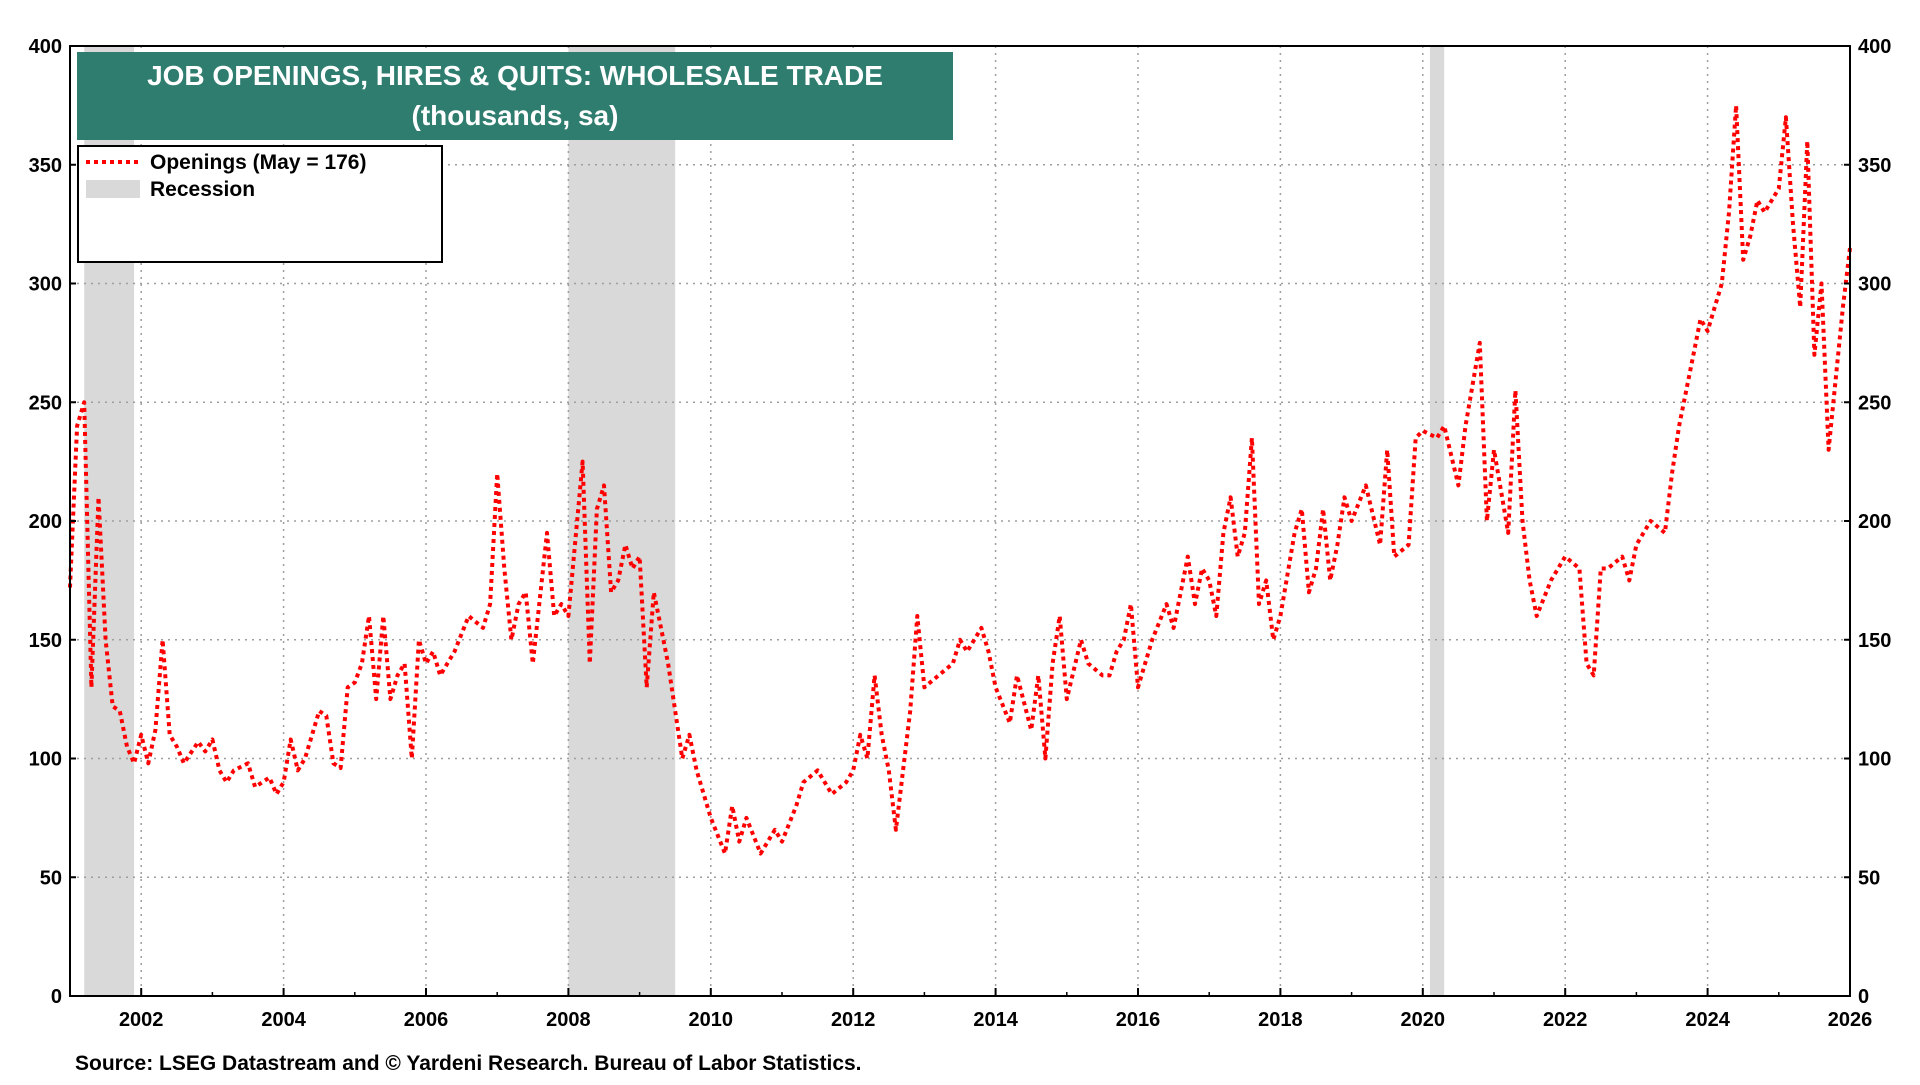  Describe the element at coordinates (995, 1020) in the screenshot. I see `x-tick-label: 2014` at that location.